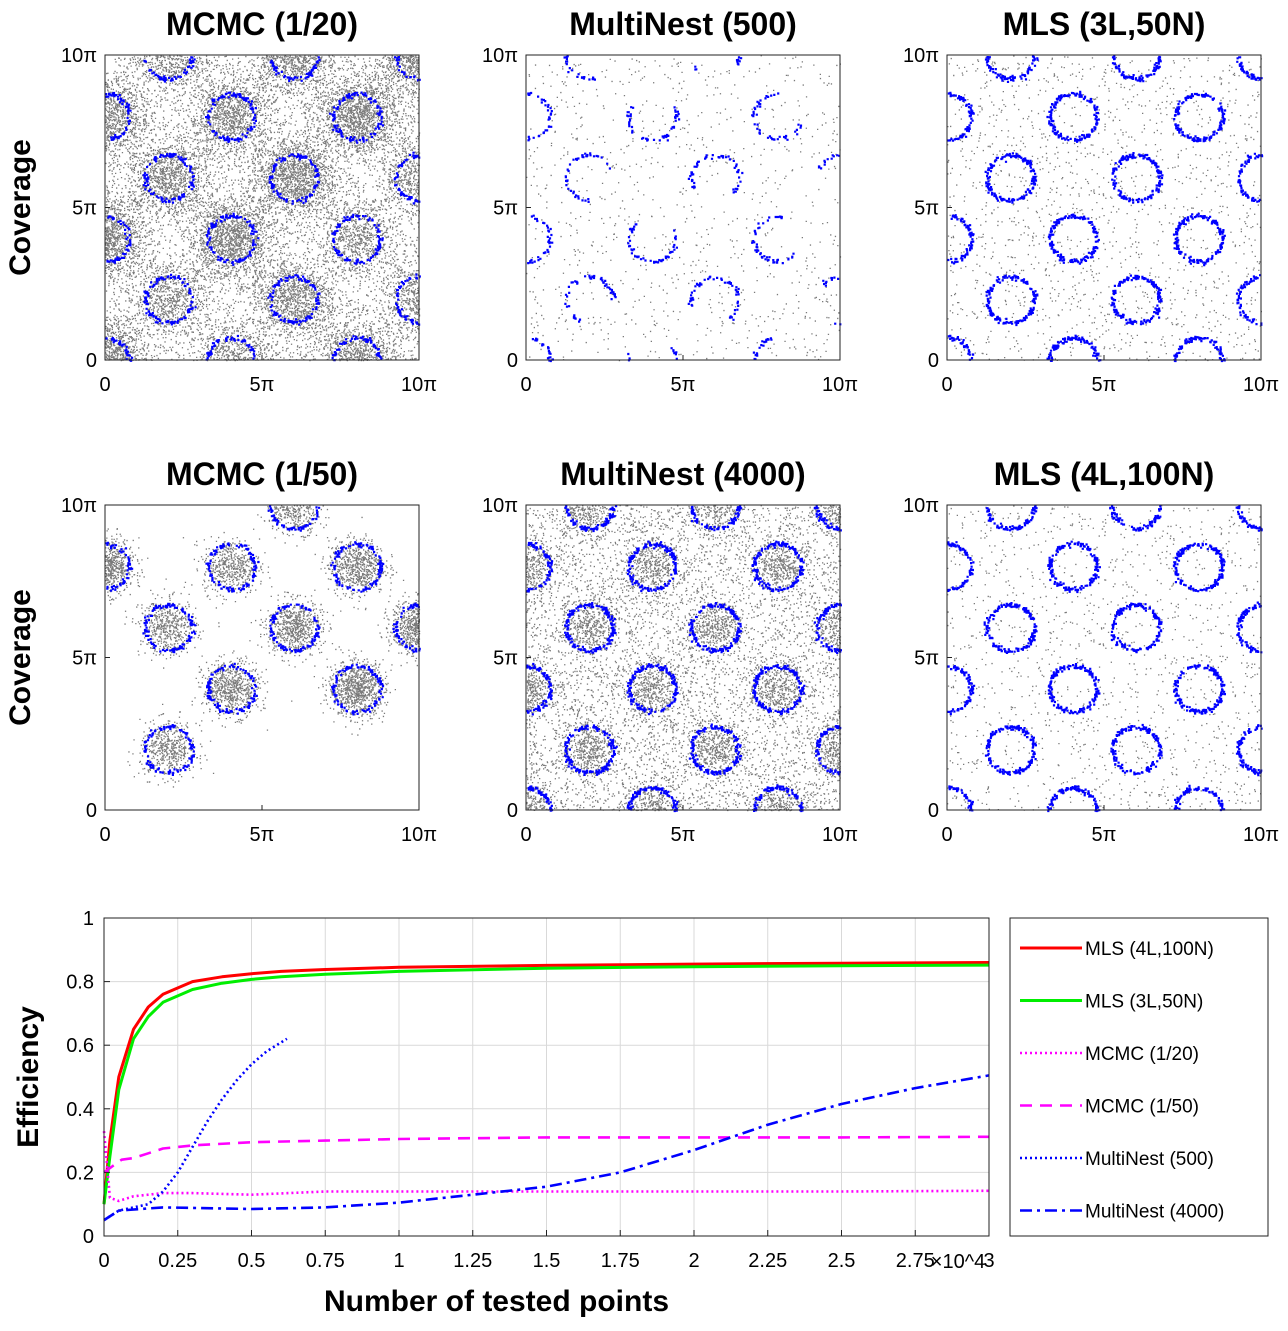  Describe the element at coordinates (620, 1261) in the screenshot. I see `x-tick-label: 1.75` at that location.